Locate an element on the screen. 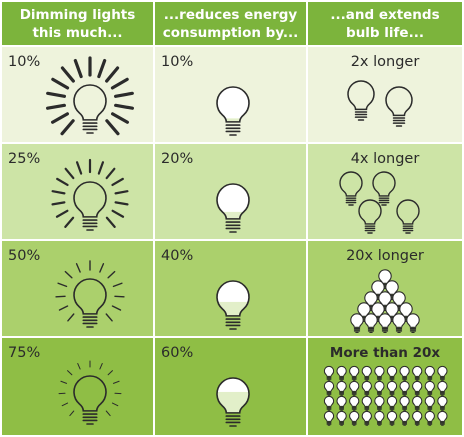 The height and width of the screenshot is (437, 464). cell-bulb-life-1: 2x longer is located at coordinates (385, 94).